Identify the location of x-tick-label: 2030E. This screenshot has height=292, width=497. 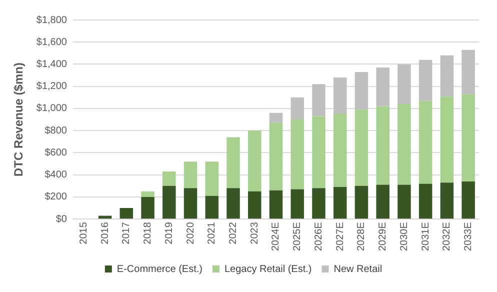
(404, 237).